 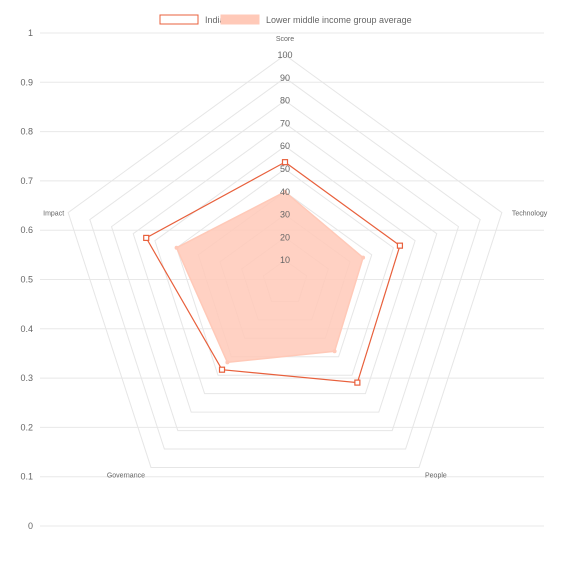 What do you see at coordinates (285, 101) in the screenshot?
I see `radial-tick-label: 80` at bounding box center [285, 101].